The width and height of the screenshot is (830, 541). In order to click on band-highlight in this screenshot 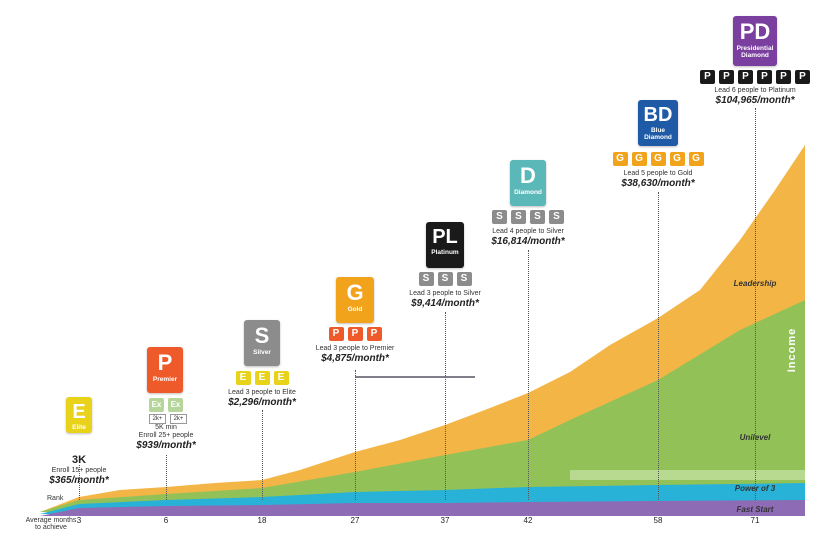, I will do `click(687, 475)`.